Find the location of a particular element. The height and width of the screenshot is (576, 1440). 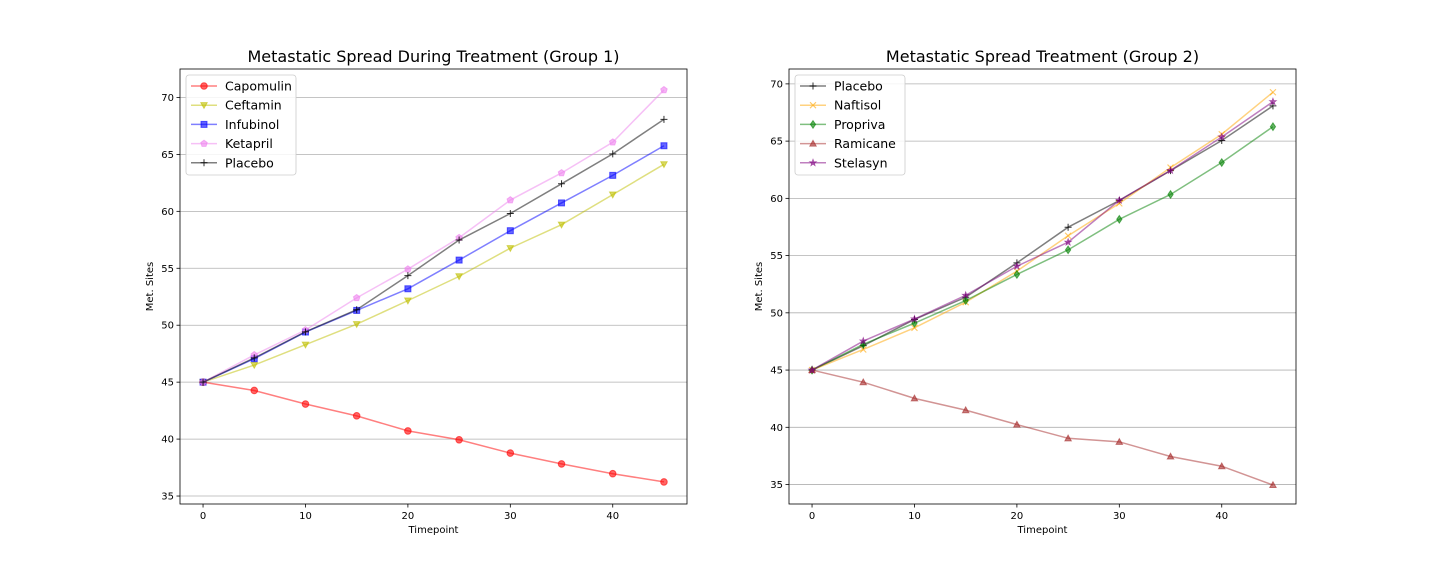

series-line-placebo is located at coordinates (433, 250).